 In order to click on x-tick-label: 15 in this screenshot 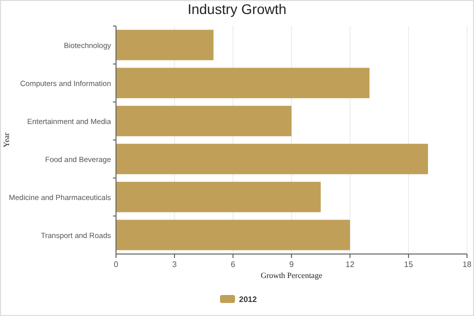, I will do `click(409, 264)`.